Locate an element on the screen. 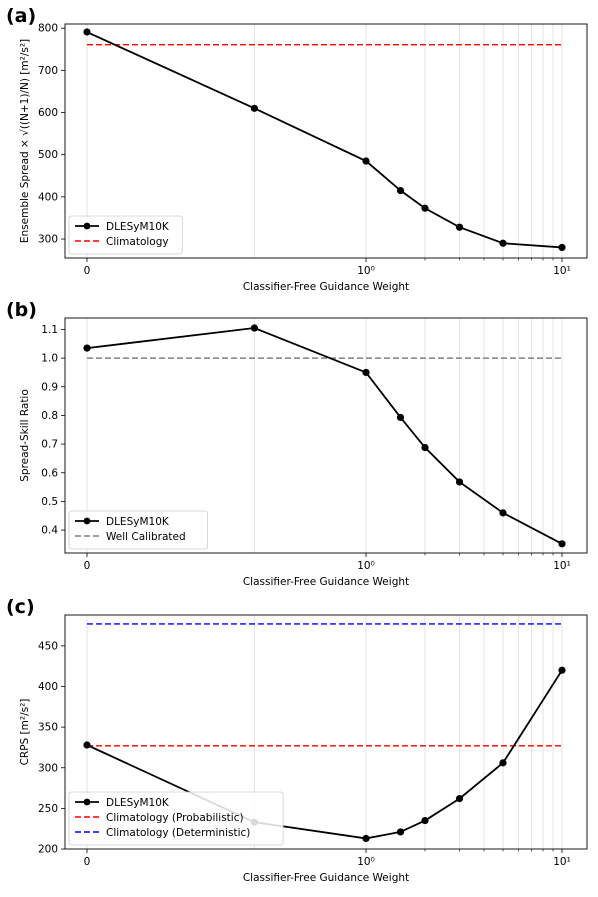 Image resolution: width=598 pixels, height=897 pixels. y-tick-label: 0.4 is located at coordinates (49, 531).